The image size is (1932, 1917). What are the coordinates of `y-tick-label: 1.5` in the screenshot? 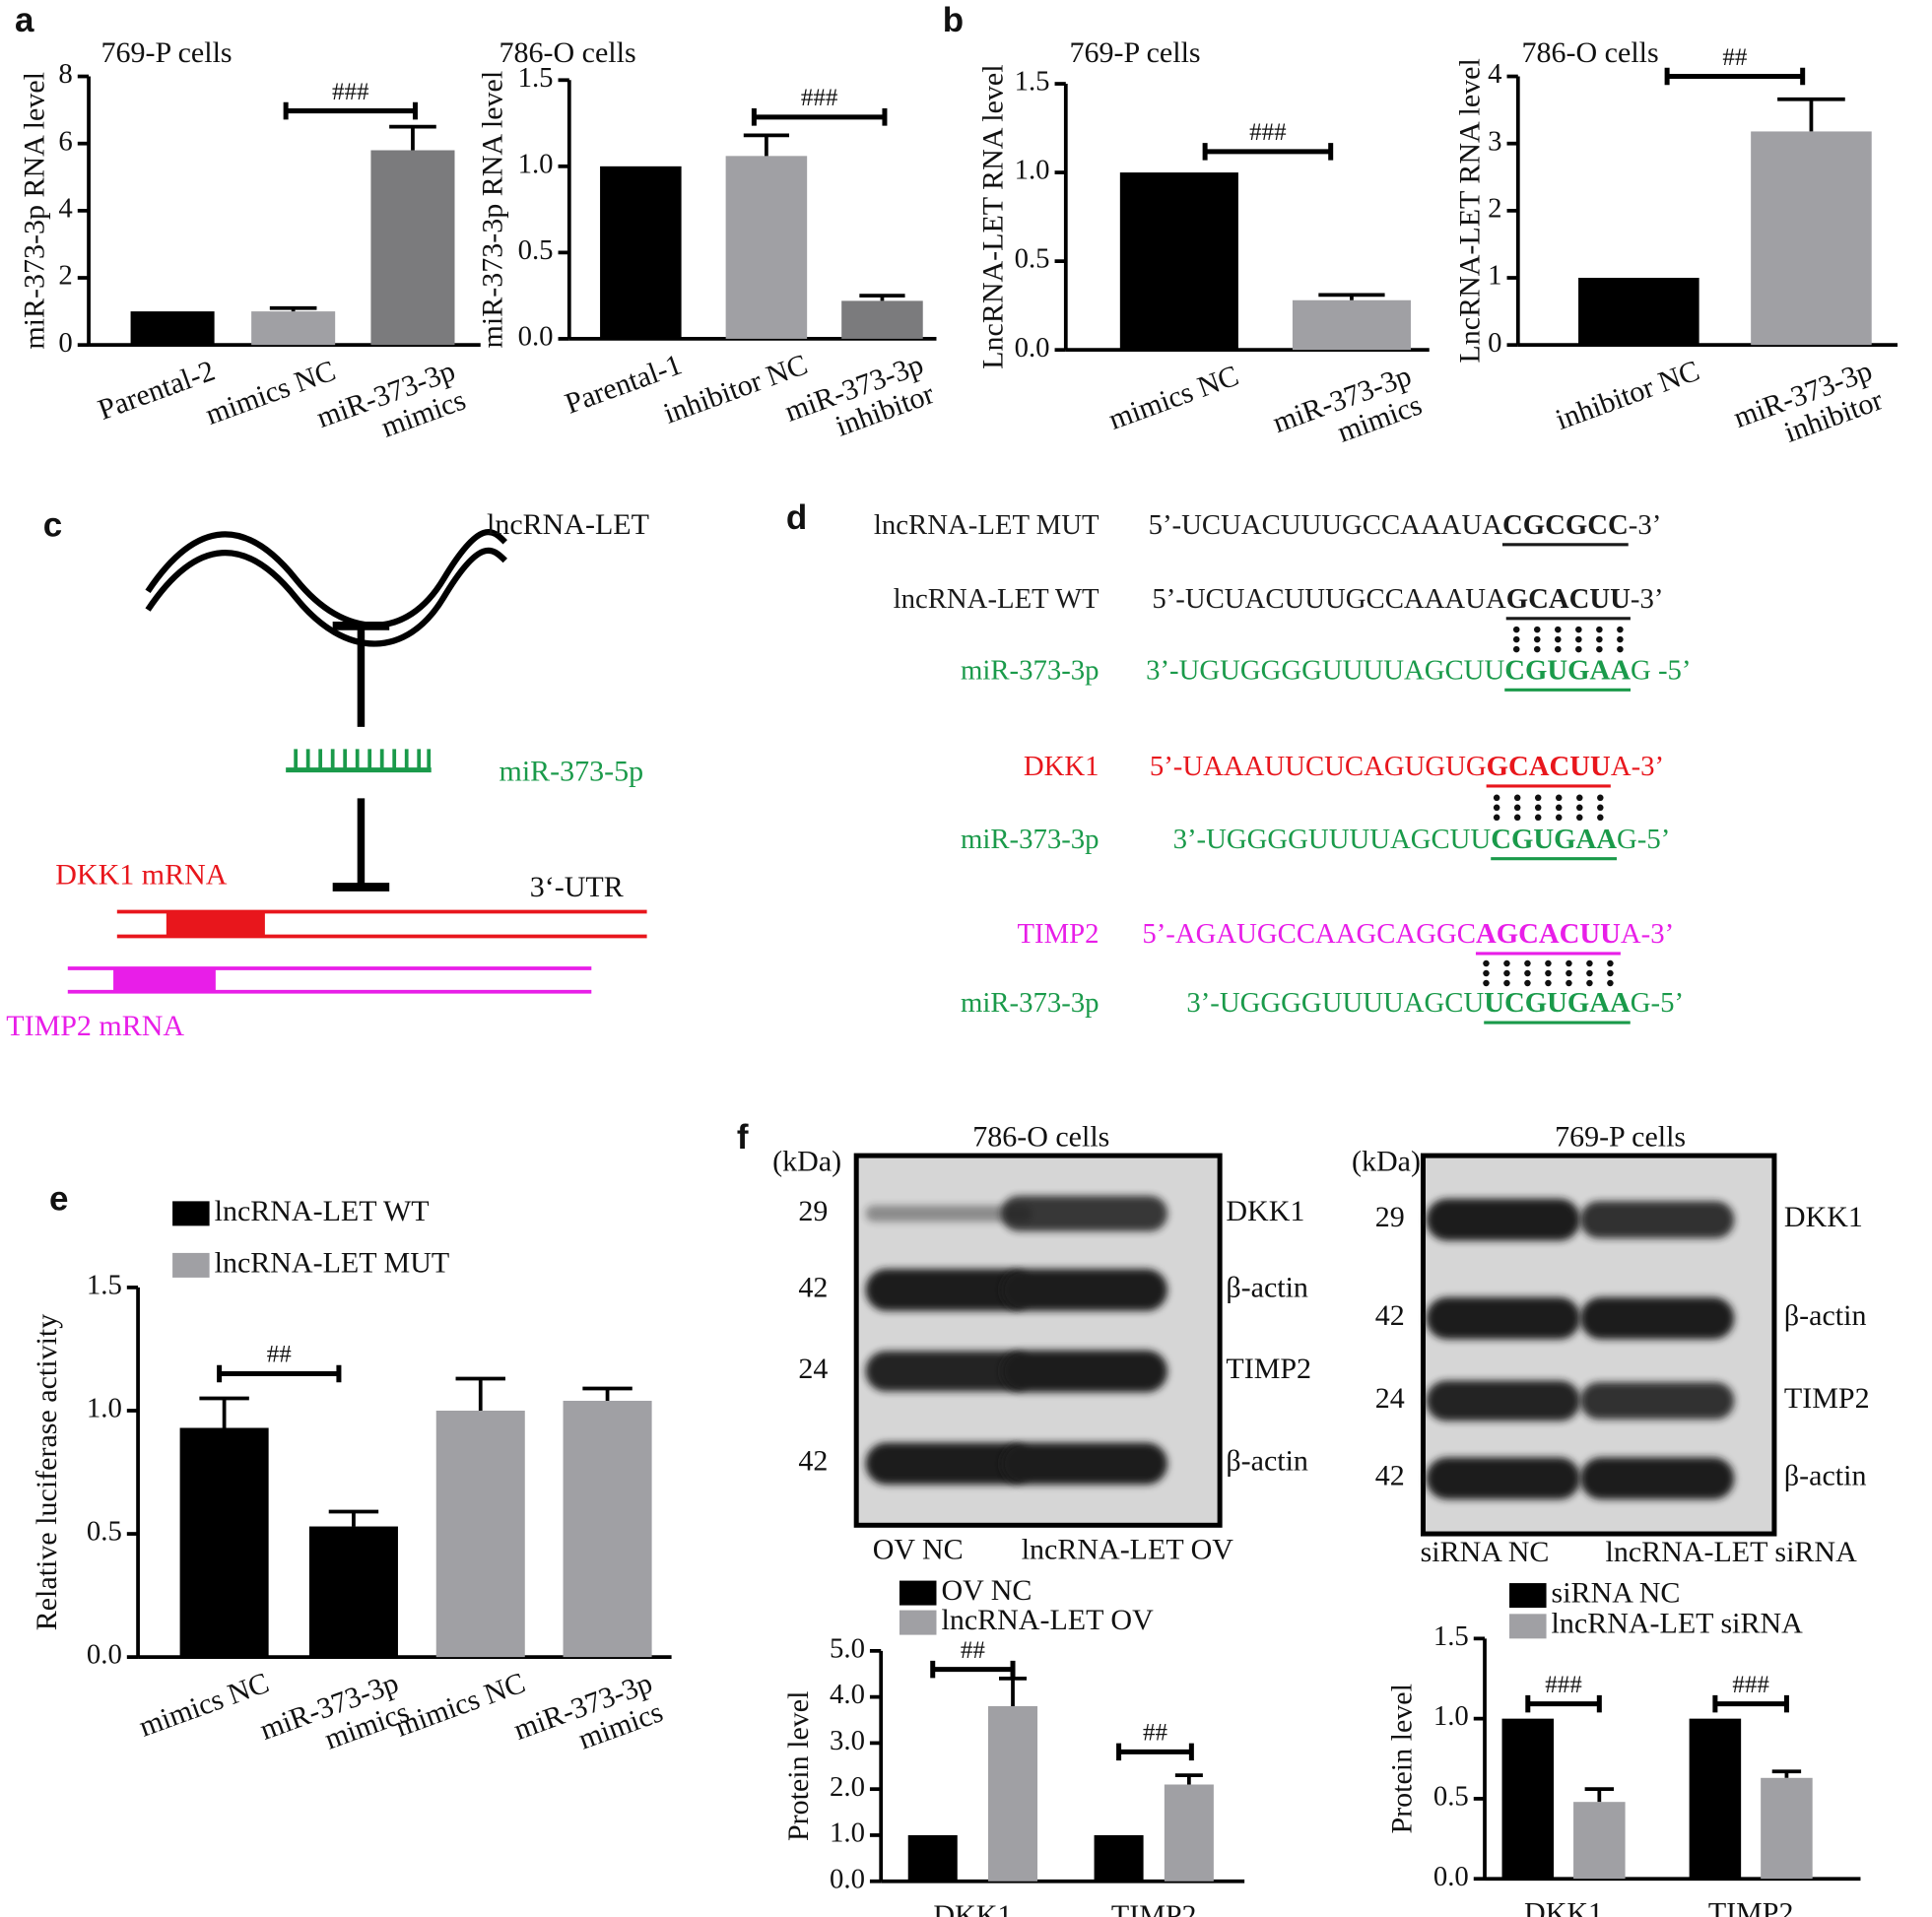 It's located at (1032, 82).